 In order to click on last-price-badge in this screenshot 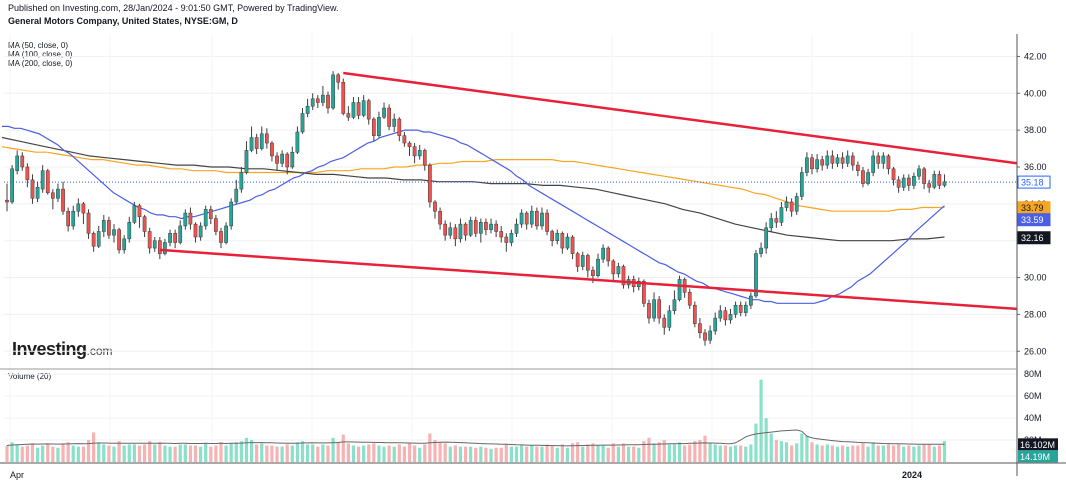, I will do `click(1034, 182)`.